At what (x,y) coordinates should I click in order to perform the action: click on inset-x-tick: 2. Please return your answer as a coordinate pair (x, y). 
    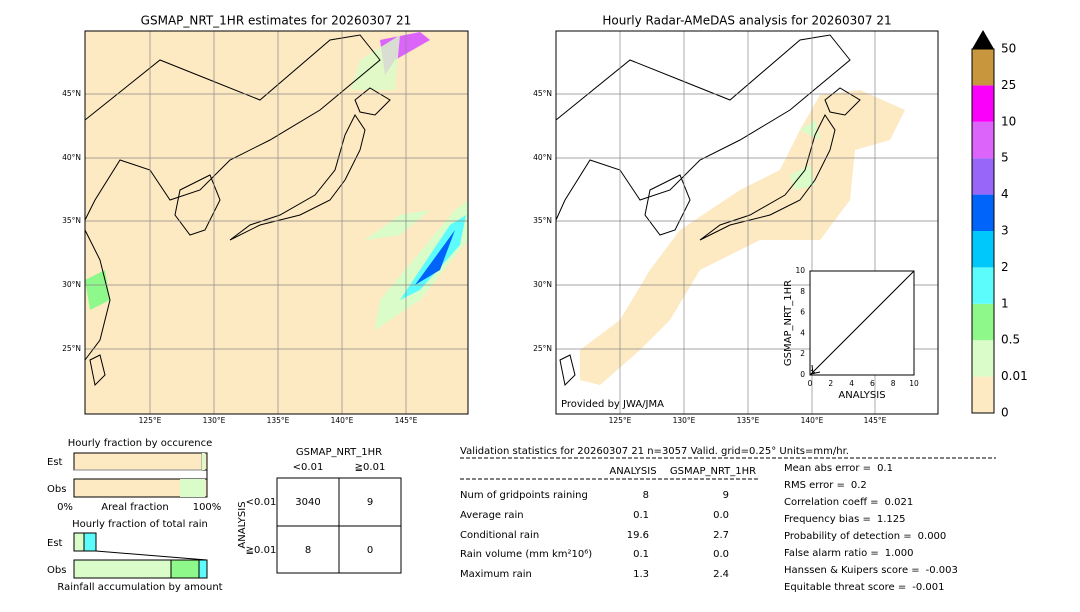
    Looking at the image, I should click on (830, 383).